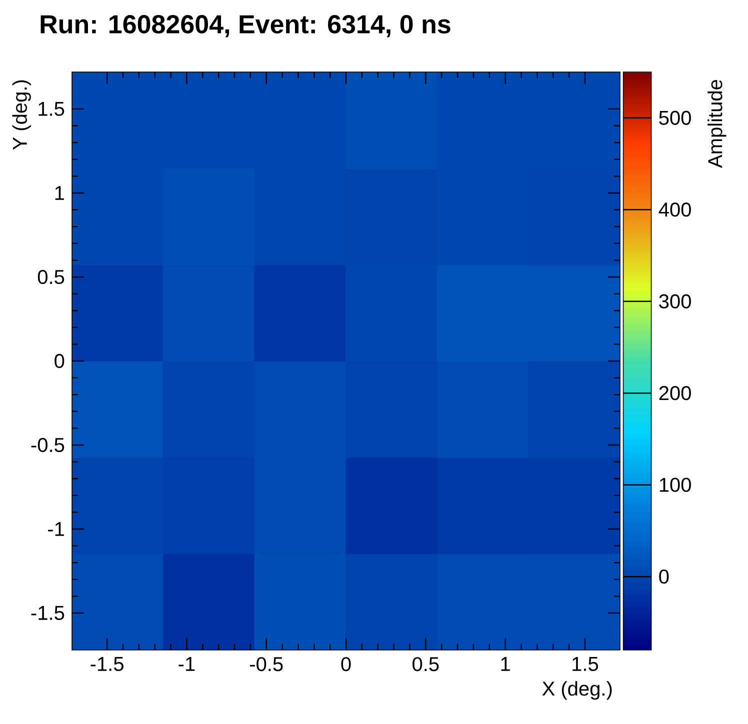  What do you see at coordinates (664, 577) in the screenshot?
I see `color-bar-label: 0` at bounding box center [664, 577].